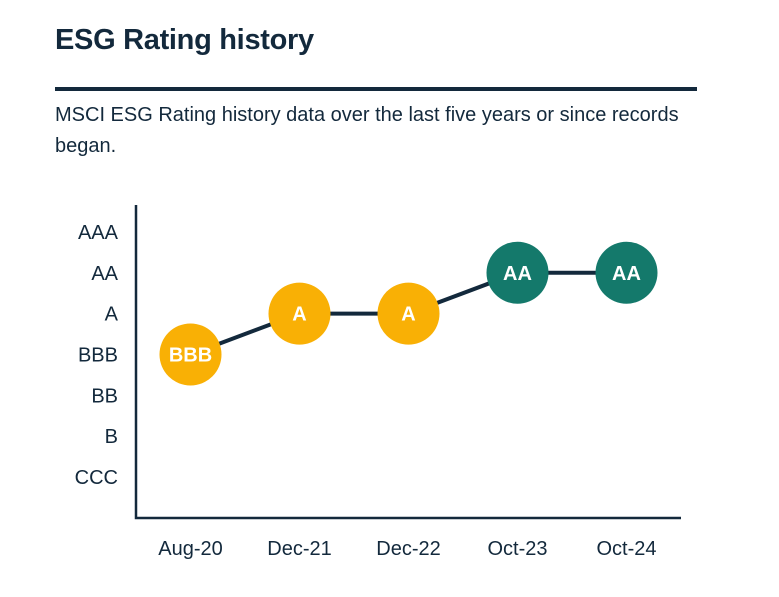 The height and width of the screenshot is (597, 779). What do you see at coordinates (190, 549) in the screenshot?
I see `x-axis-label: Aug-20` at bounding box center [190, 549].